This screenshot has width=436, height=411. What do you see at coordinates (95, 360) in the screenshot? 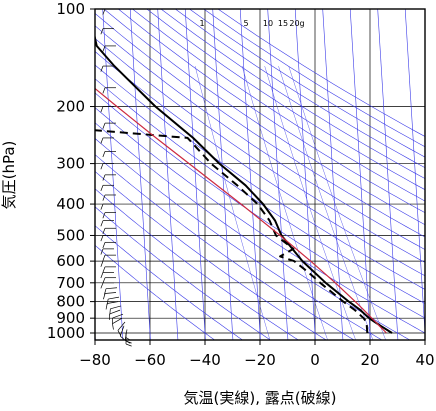
I see `x-tick-label: −80` at bounding box center [95, 360].